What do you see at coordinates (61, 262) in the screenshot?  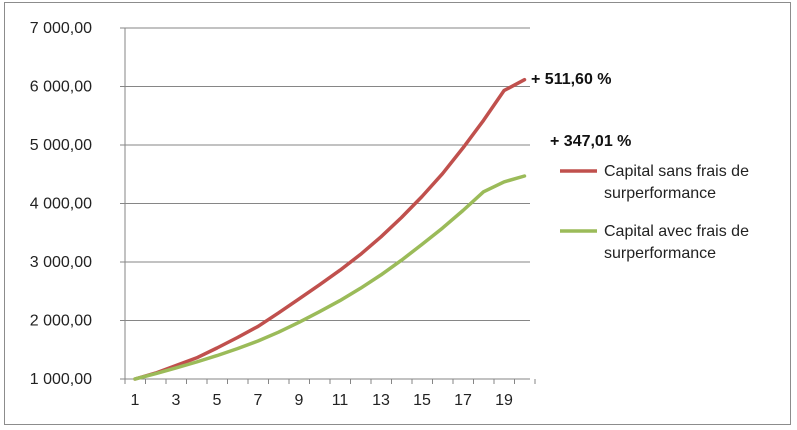 I see `y-tick-label: 3 000,00` at bounding box center [61, 262].